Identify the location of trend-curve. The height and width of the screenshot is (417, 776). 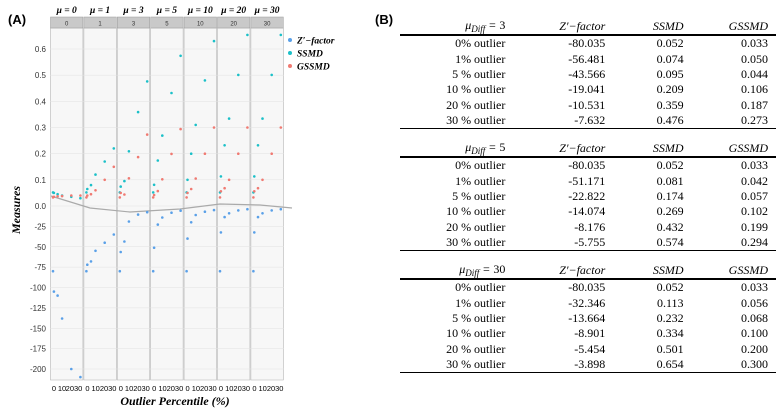
(171, 204).